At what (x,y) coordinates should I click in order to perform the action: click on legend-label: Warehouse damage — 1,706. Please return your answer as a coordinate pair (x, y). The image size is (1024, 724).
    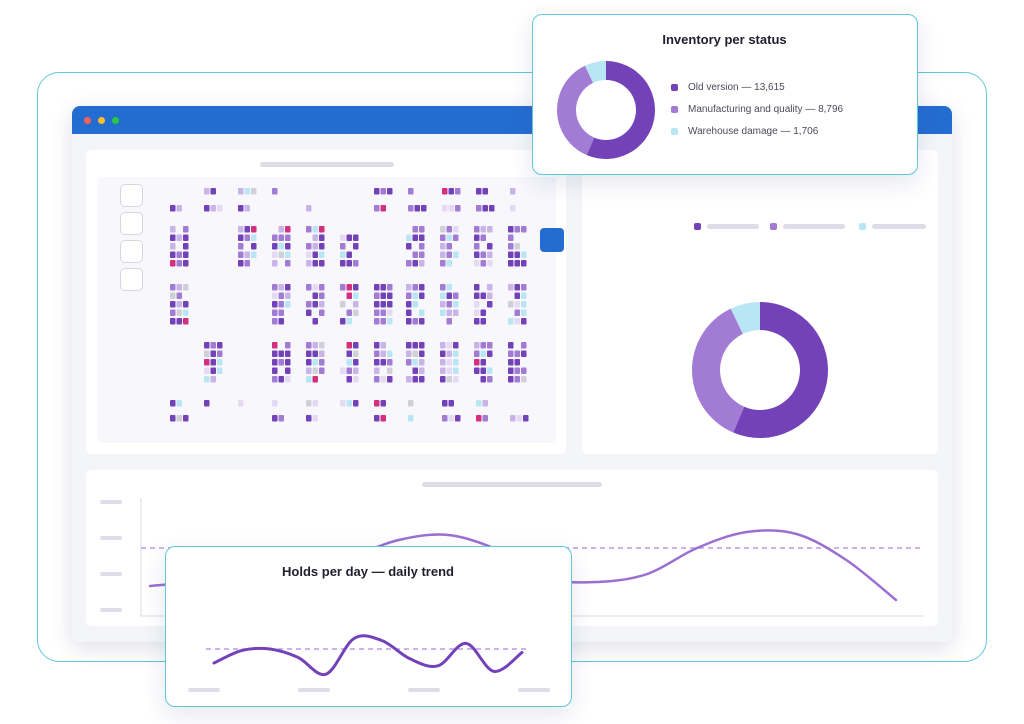
    Looking at the image, I should click on (753, 131).